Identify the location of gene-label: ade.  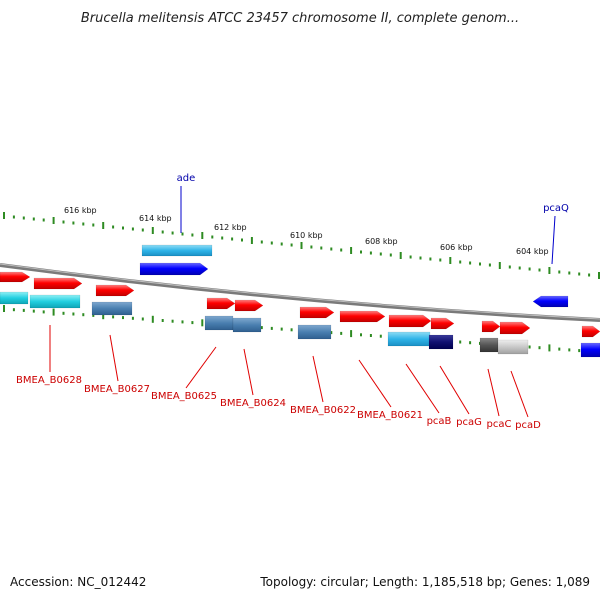
(186, 178).